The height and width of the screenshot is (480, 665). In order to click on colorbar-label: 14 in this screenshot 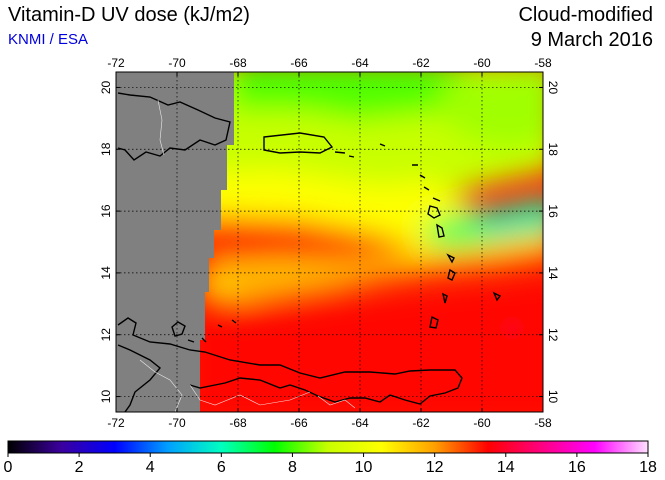, I will do `click(506, 467)`.